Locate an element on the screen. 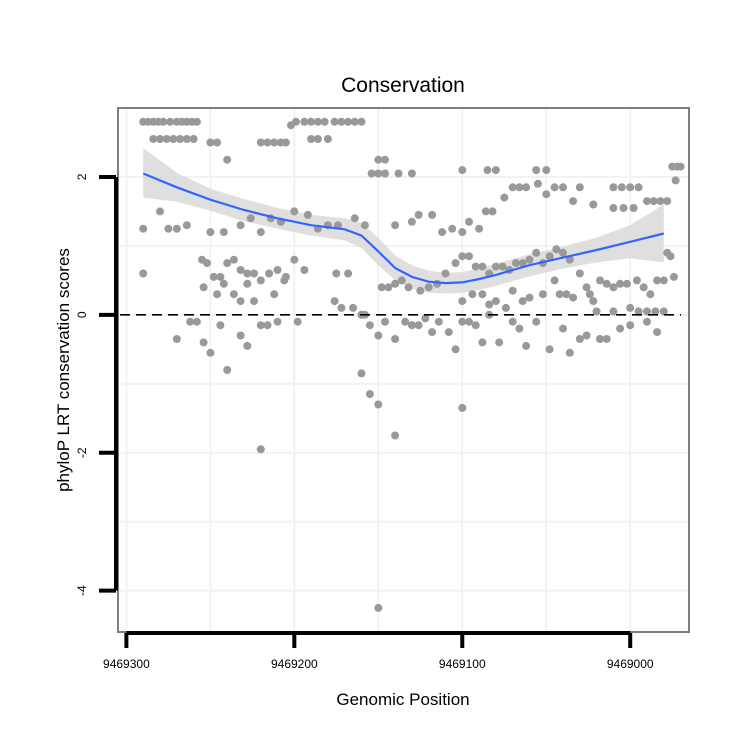 The width and height of the screenshot is (750, 750). y-tick-label: -2 is located at coordinates (82, 452).